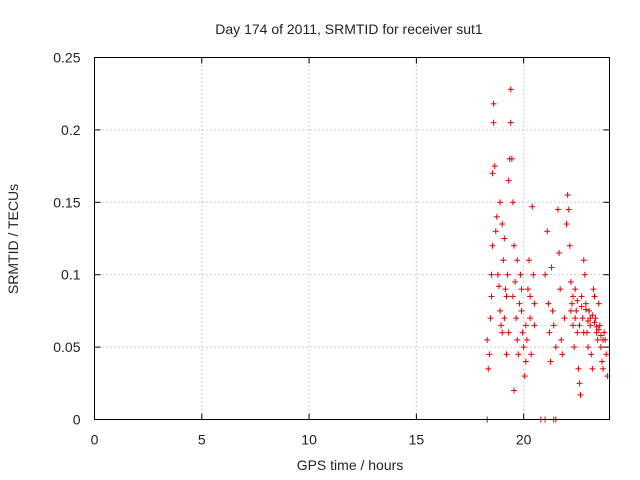  Describe the element at coordinates (547, 254) in the screenshot. I see `points-layer` at that location.